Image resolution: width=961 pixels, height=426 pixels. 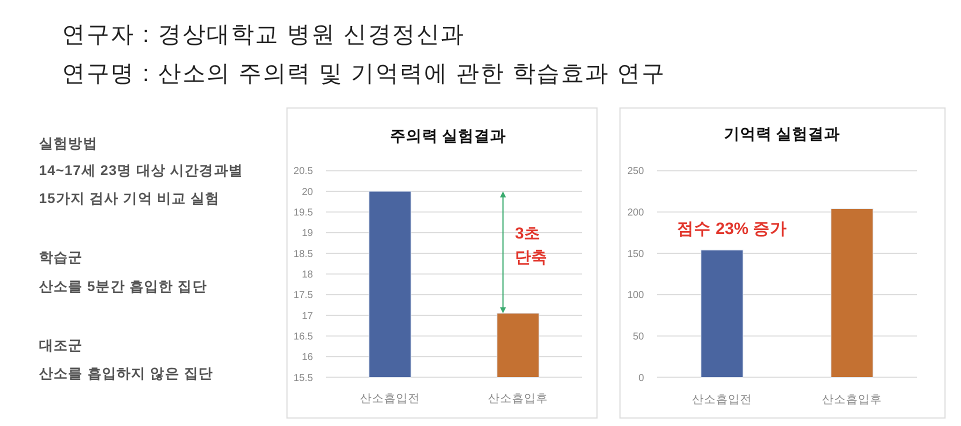 What do you see at coordinates (123, 286) in the screenshot?
I see `text: 산소를 5분간 흡입한 집단` at bounding box center [123, 286].